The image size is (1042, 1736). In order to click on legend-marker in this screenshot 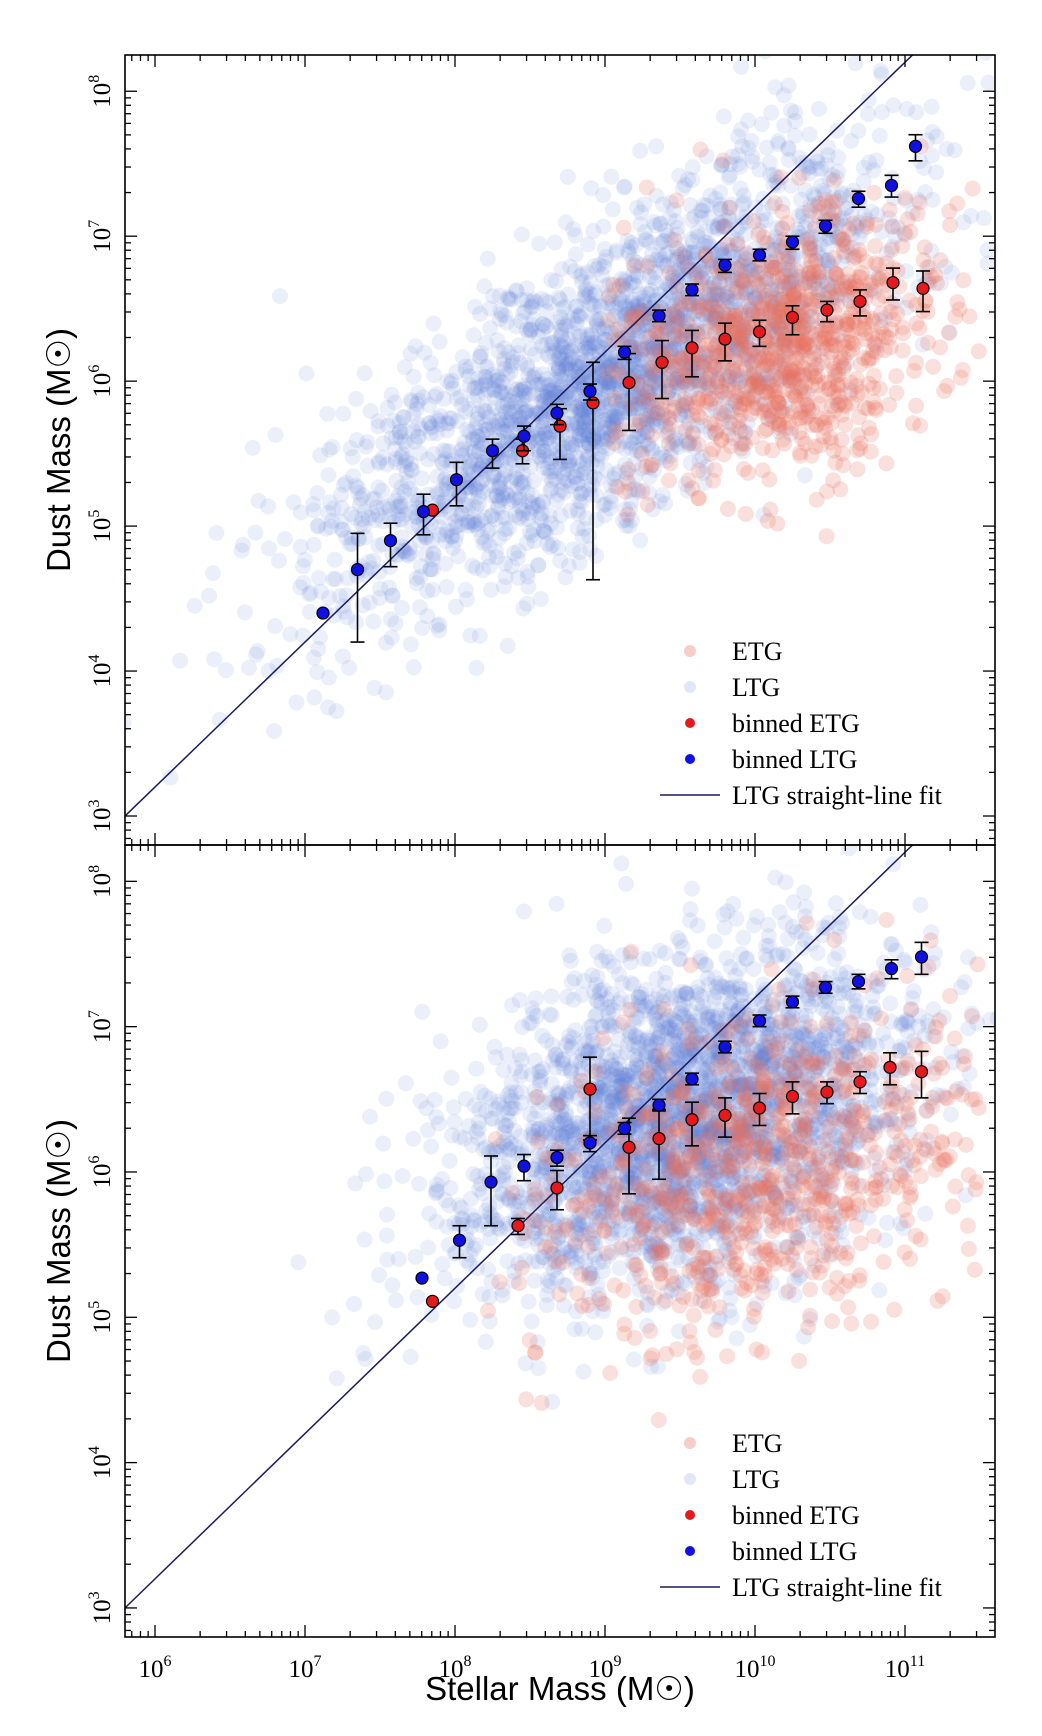, I will do `click(690, 759)`.